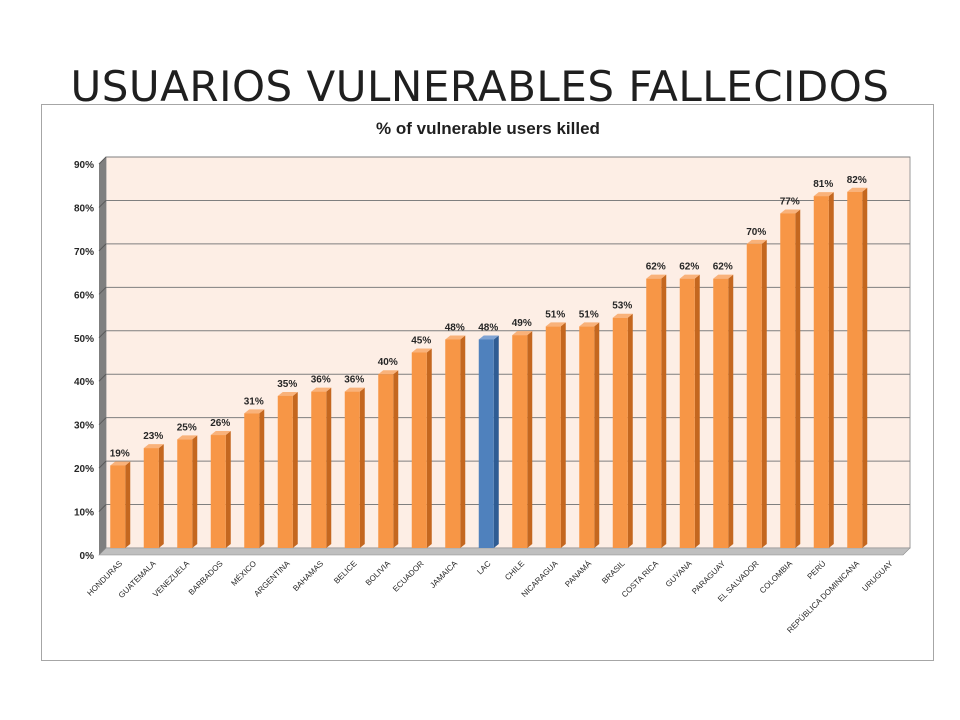  I want to click on y-tick-label: 70%, so click(84, 252).